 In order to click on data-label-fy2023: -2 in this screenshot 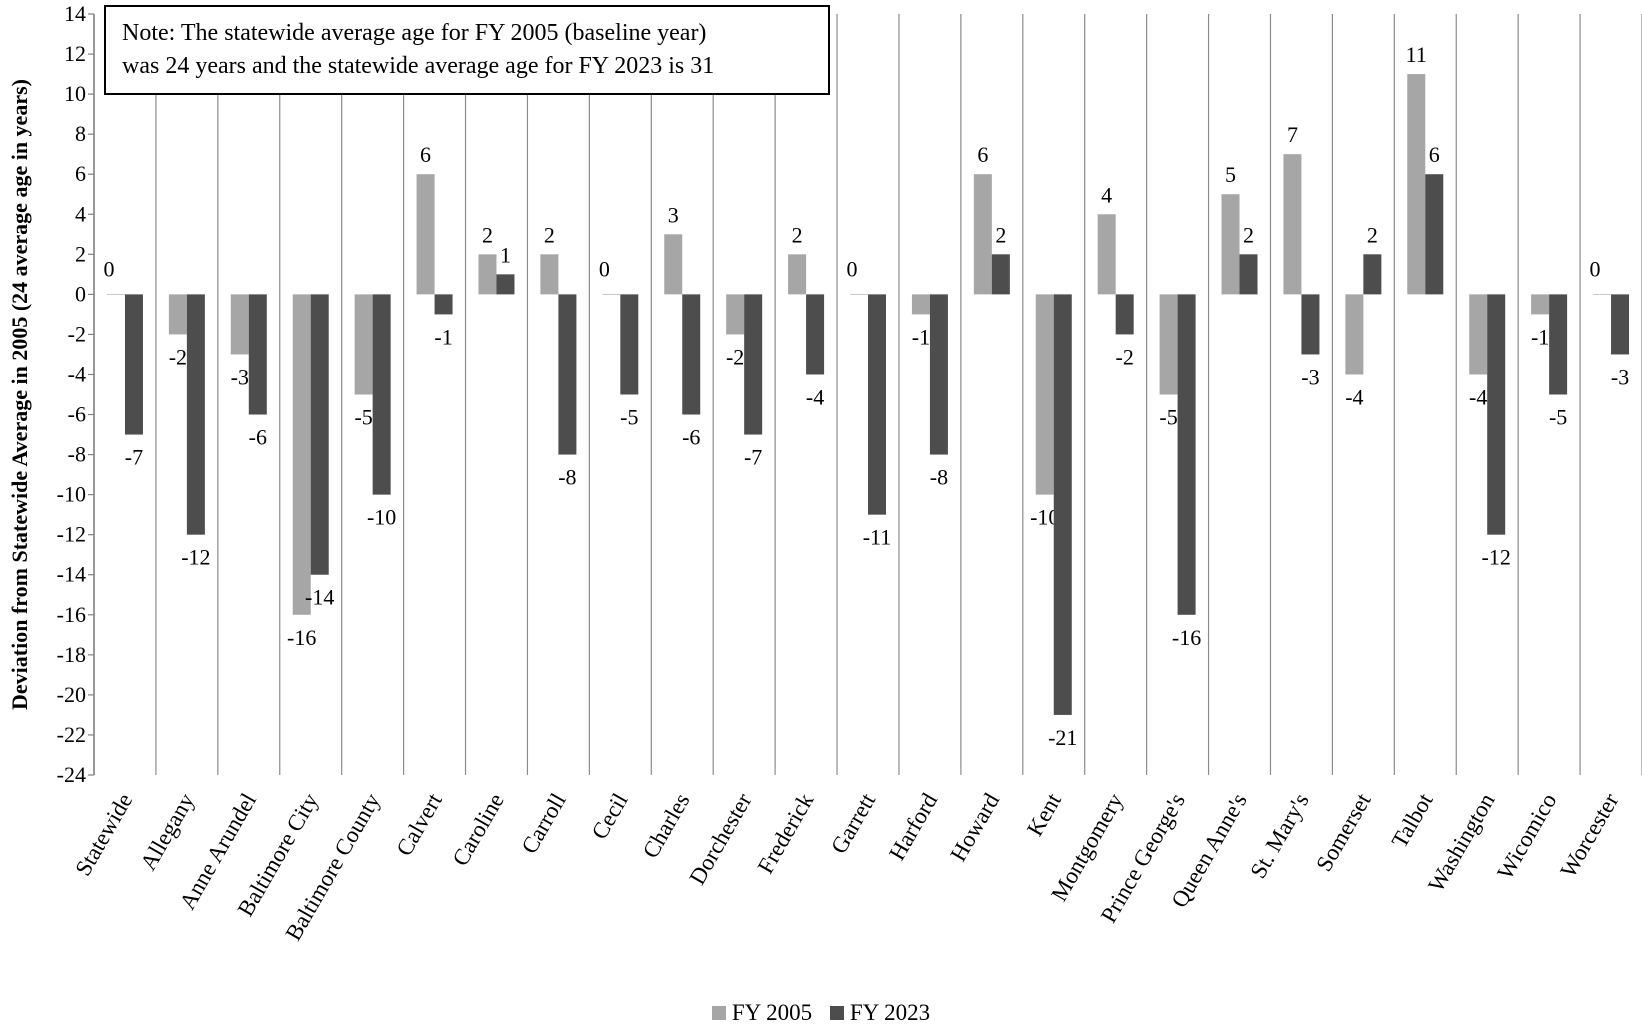, I will do `click(1125, 356)`.